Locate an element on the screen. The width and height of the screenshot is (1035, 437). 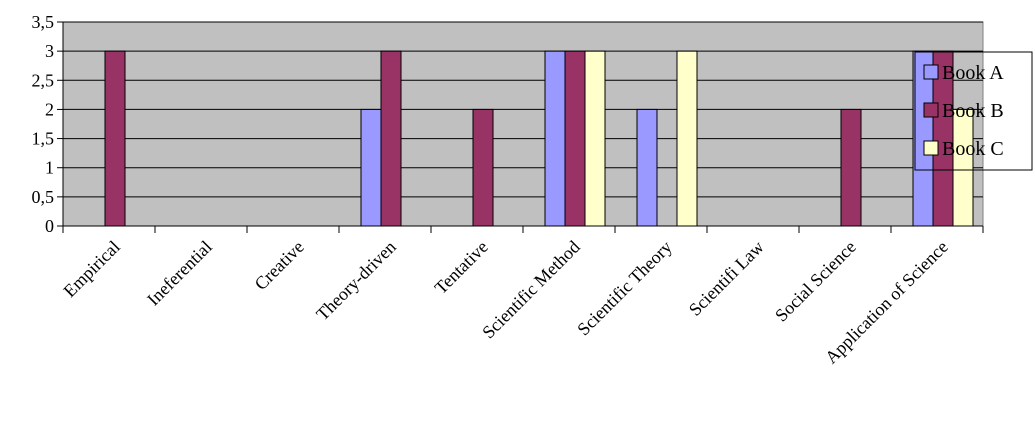
x-tick-label: Empirical is located at coordinates (91, 269).